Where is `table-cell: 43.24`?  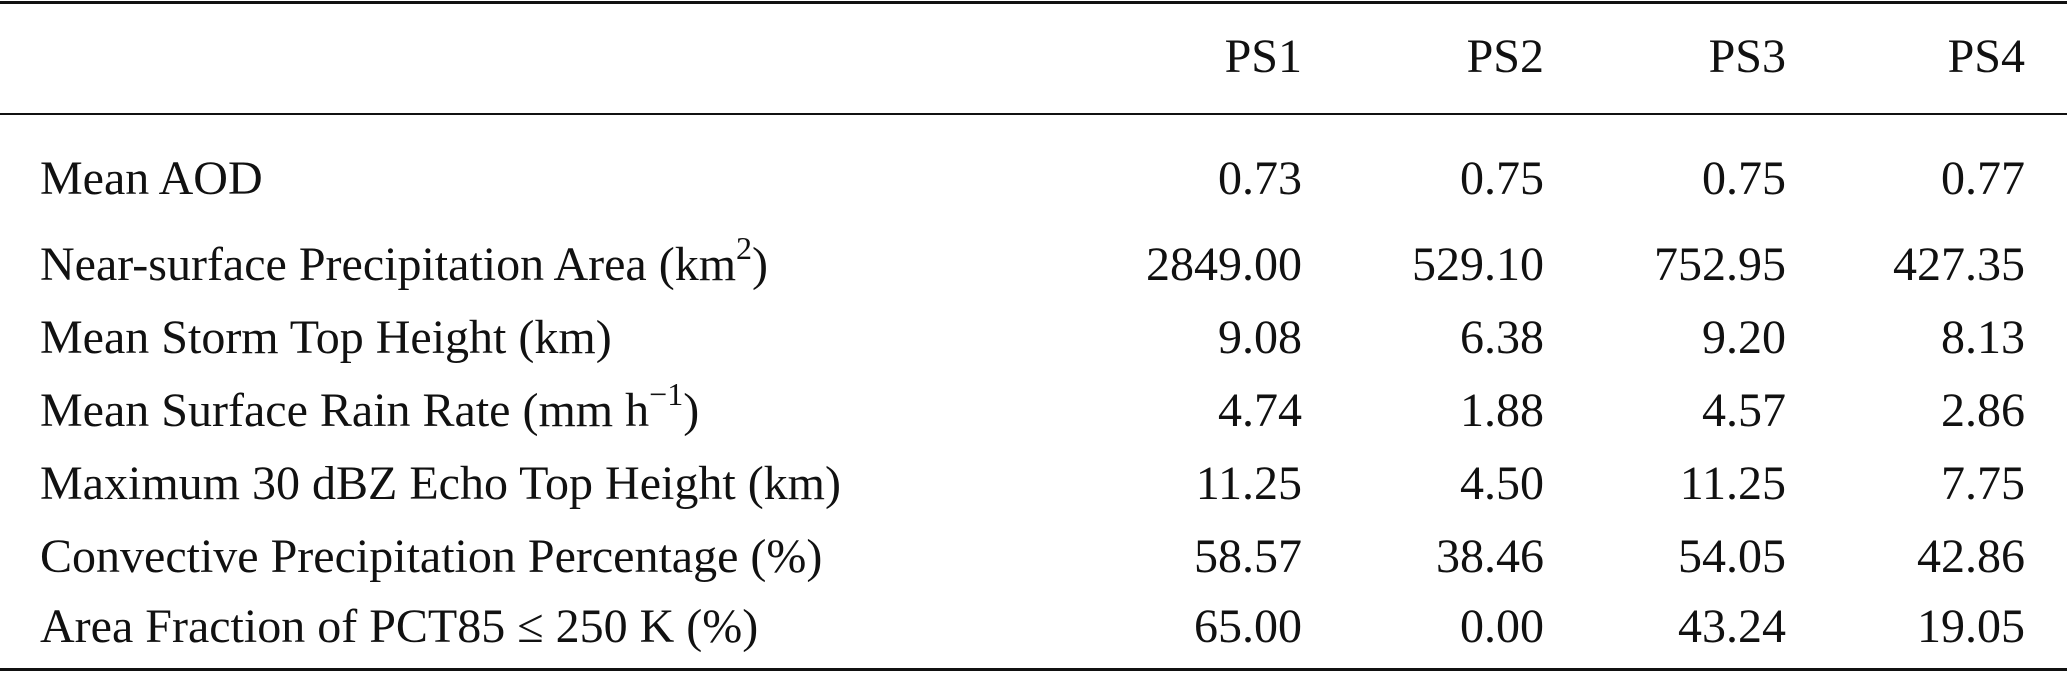 table-cell: 43.24 is located at coordinates (1732, 626).